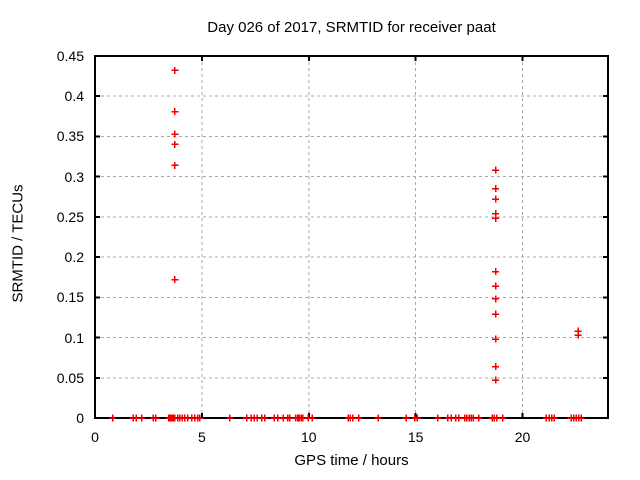 This screenshot has height=480, width=640. I want to click on x-tick-label: 10, so click(308, 437).